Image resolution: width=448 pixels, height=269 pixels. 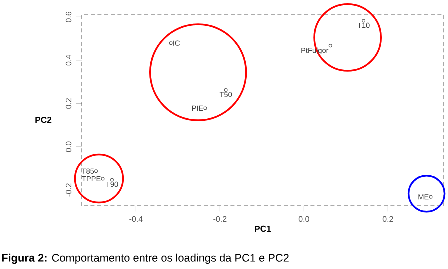 What do you see at coordinates (220, 219) in the screenshot?
I see `x-tick-label: -0.2` at bounding box center [220, 219].